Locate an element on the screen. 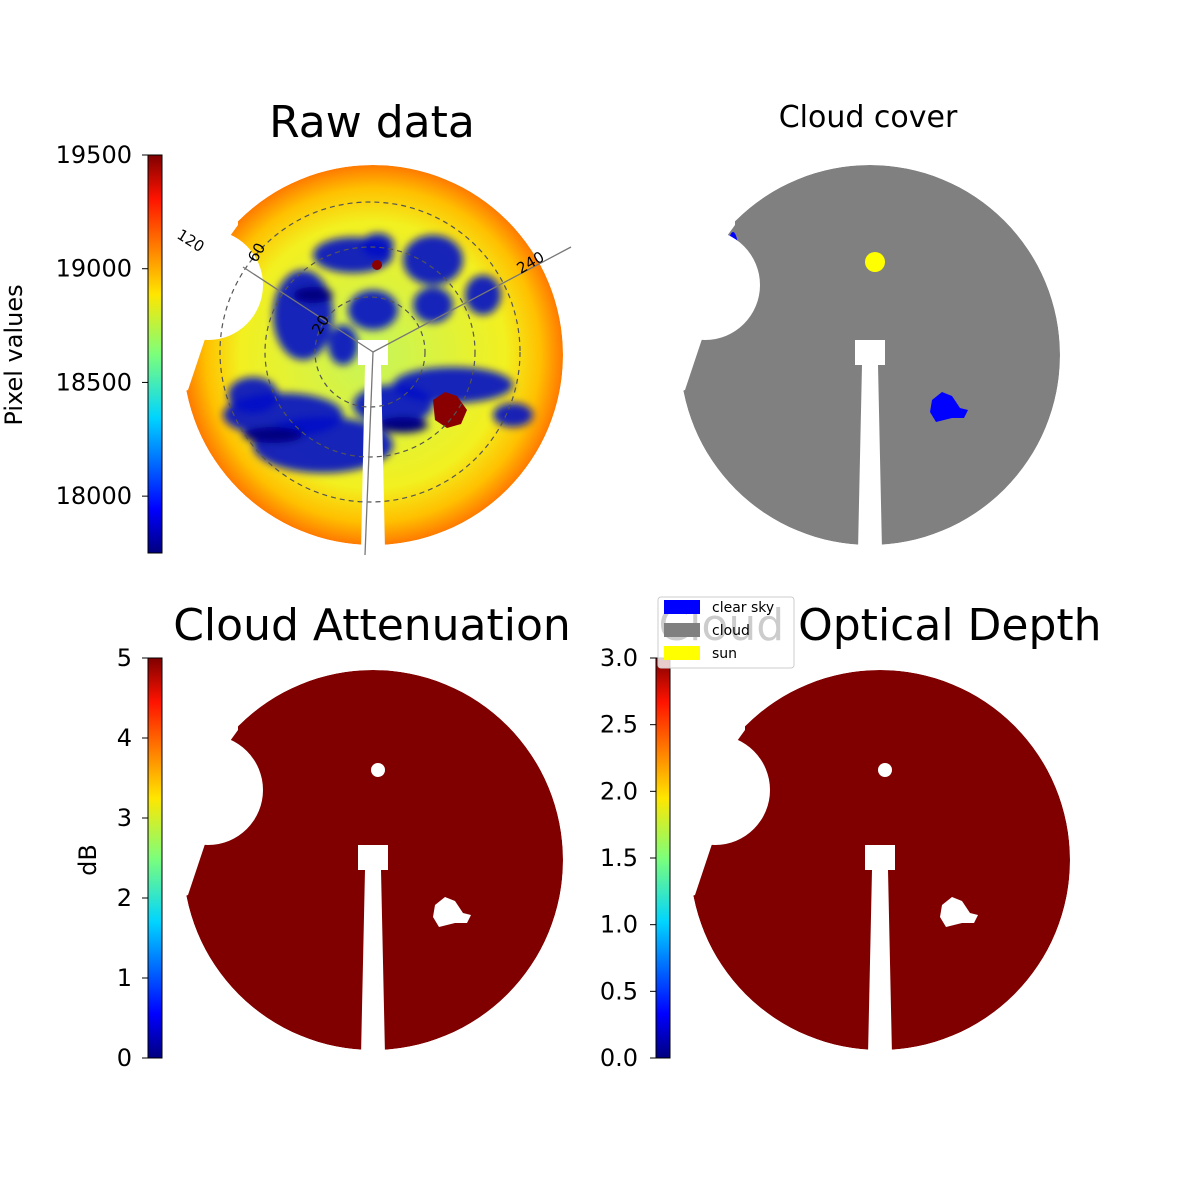  colorbar-label: dB is located at coordinates (88, 860).